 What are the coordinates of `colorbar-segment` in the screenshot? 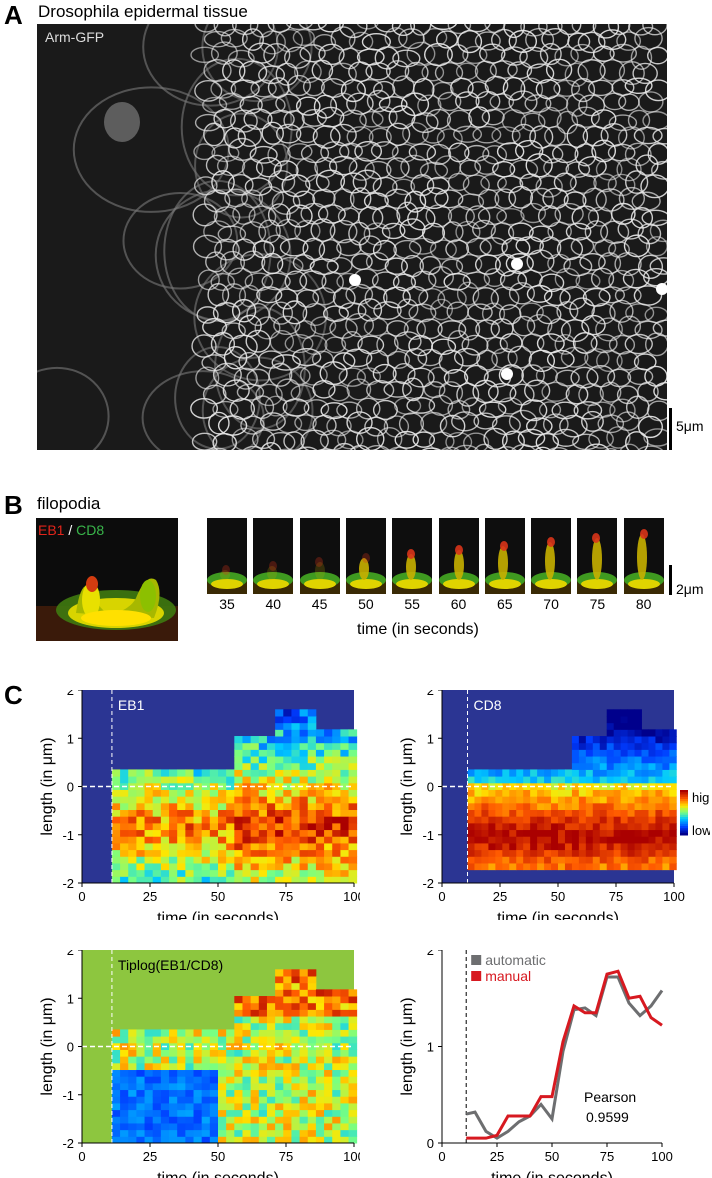 It's located at (684, 829).